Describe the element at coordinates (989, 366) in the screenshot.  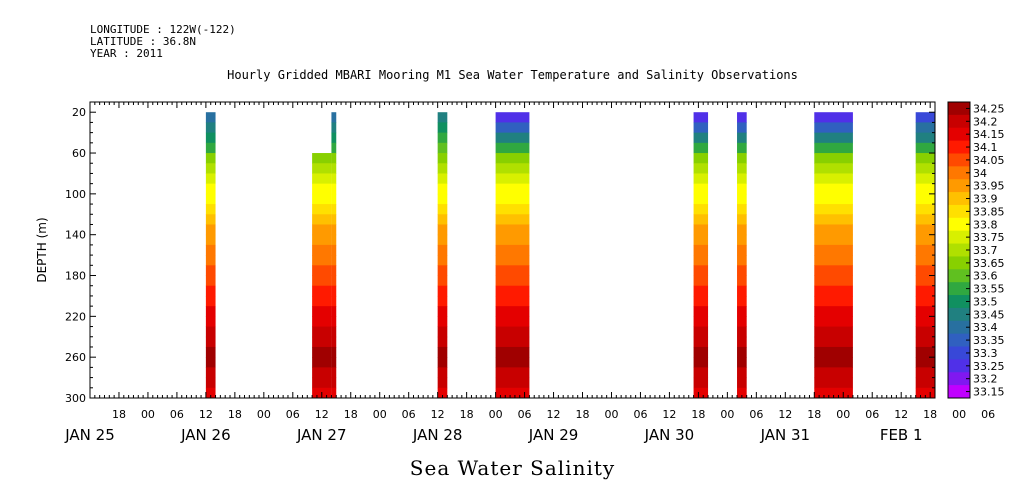
I see `colorbar-label: 33.25` at that location.